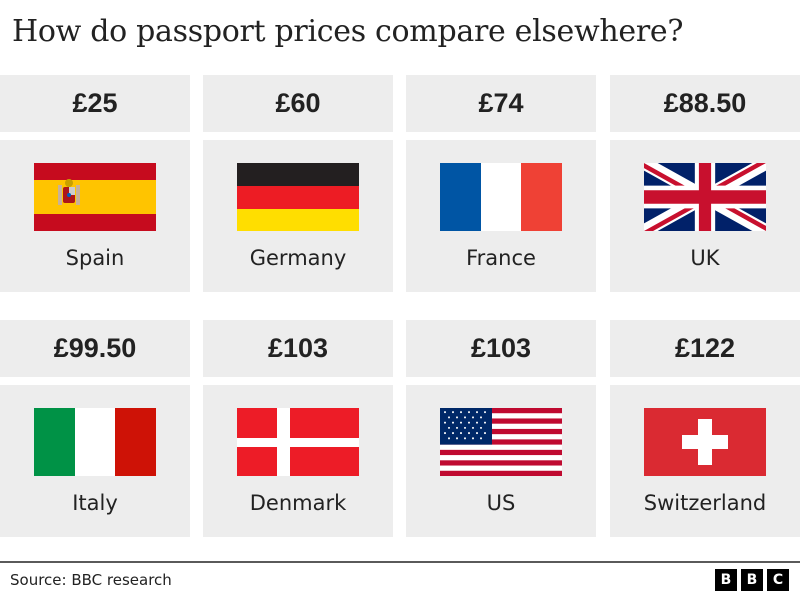 This screenshot has width=800, height=600. Describe the element at coordinates (778, 580) in the screenshot. I see `bbc-logo-letter: C` at that location.